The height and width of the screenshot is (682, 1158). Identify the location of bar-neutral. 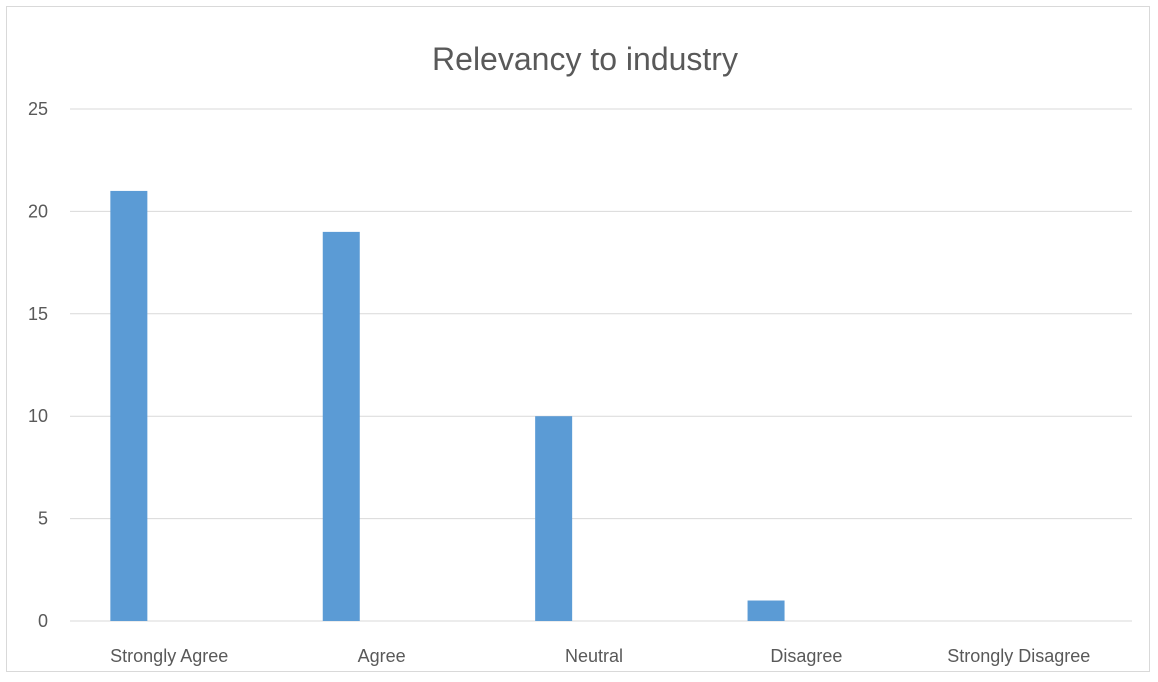
(554, 518).